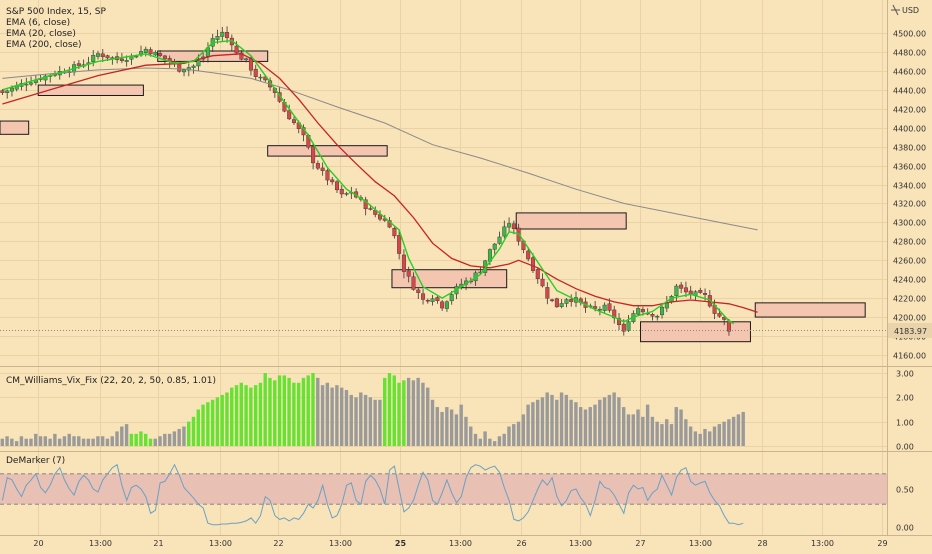  I want to click on legend-ema200: EMA (200, close), so click(44, 45).